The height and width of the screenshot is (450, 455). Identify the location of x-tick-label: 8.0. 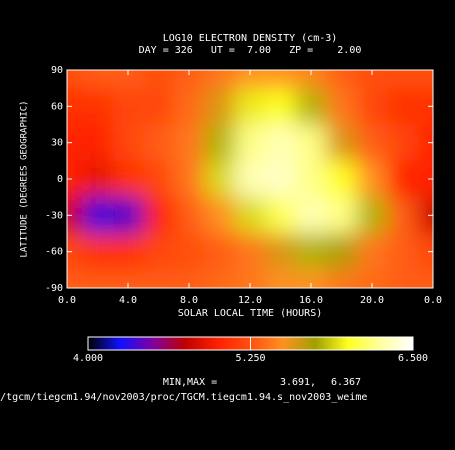
(189, 300).